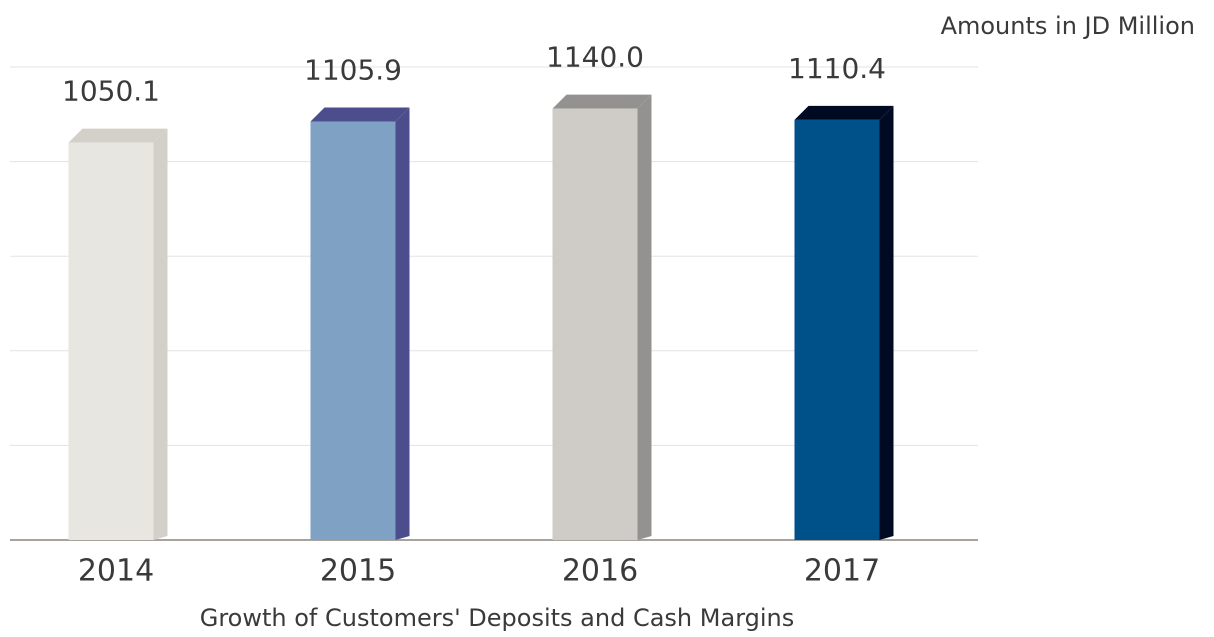  Describe the element at coordinates (353, 70) in the screenshot. I see `value-label: 1105.9` at that location.